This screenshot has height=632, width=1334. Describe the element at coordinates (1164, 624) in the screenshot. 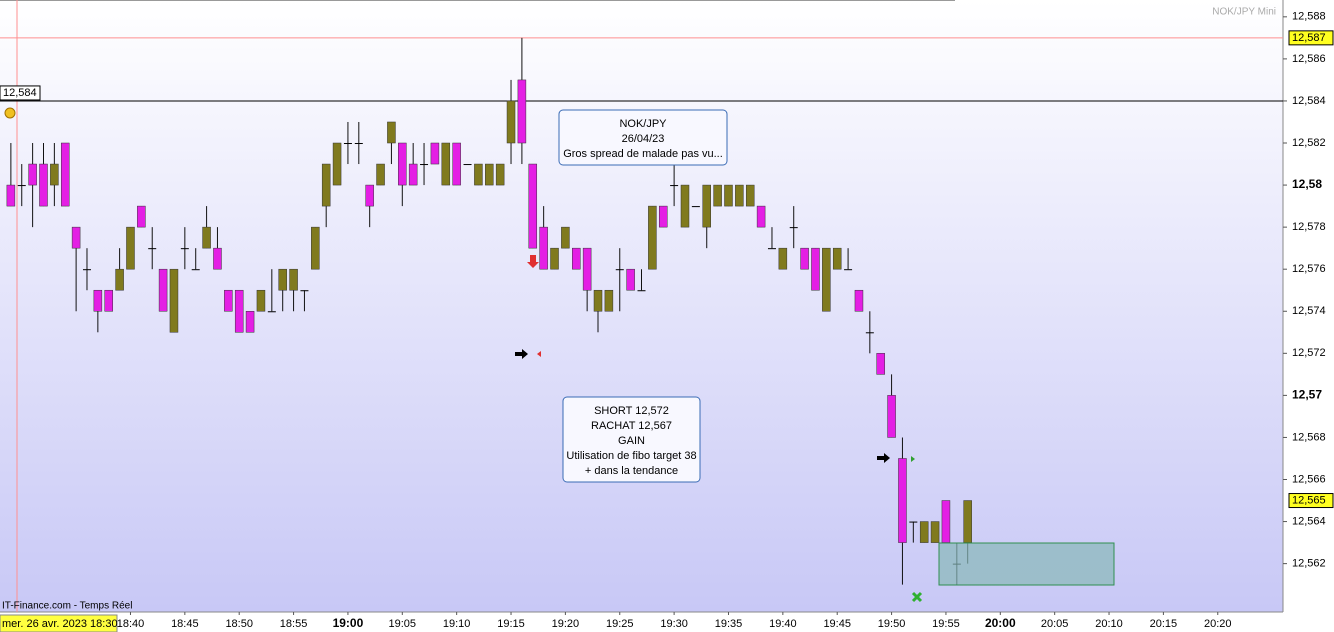

I see `x-tick-label: 20:15` at that location.